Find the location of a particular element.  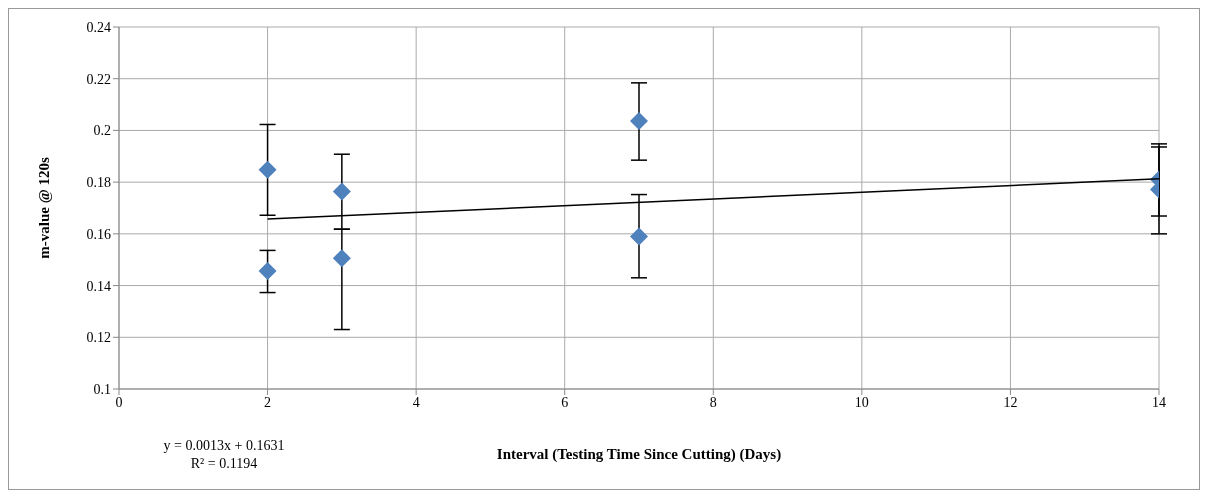

x-tick-label: 10 is located at coordinates (861, 402).